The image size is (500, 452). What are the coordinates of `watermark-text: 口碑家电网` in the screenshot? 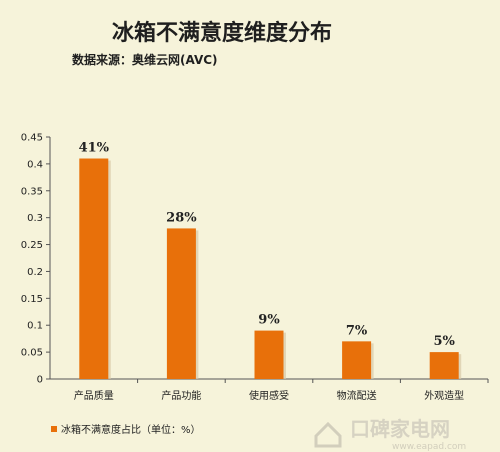 It's located at (400, 429).